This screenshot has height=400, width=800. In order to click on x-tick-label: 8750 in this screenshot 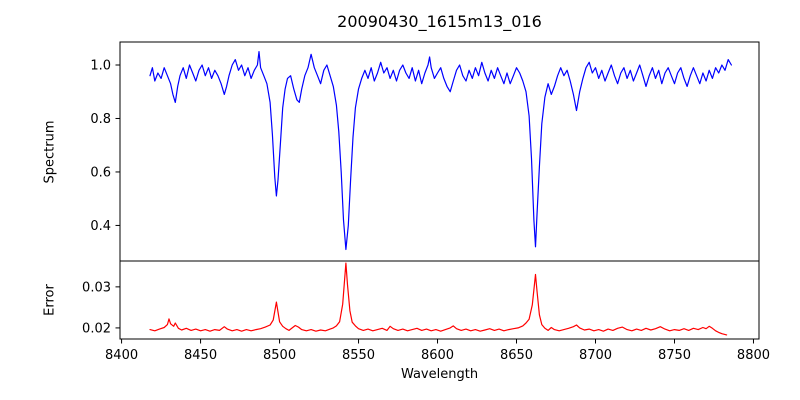, I will do `click(674, 355)`.